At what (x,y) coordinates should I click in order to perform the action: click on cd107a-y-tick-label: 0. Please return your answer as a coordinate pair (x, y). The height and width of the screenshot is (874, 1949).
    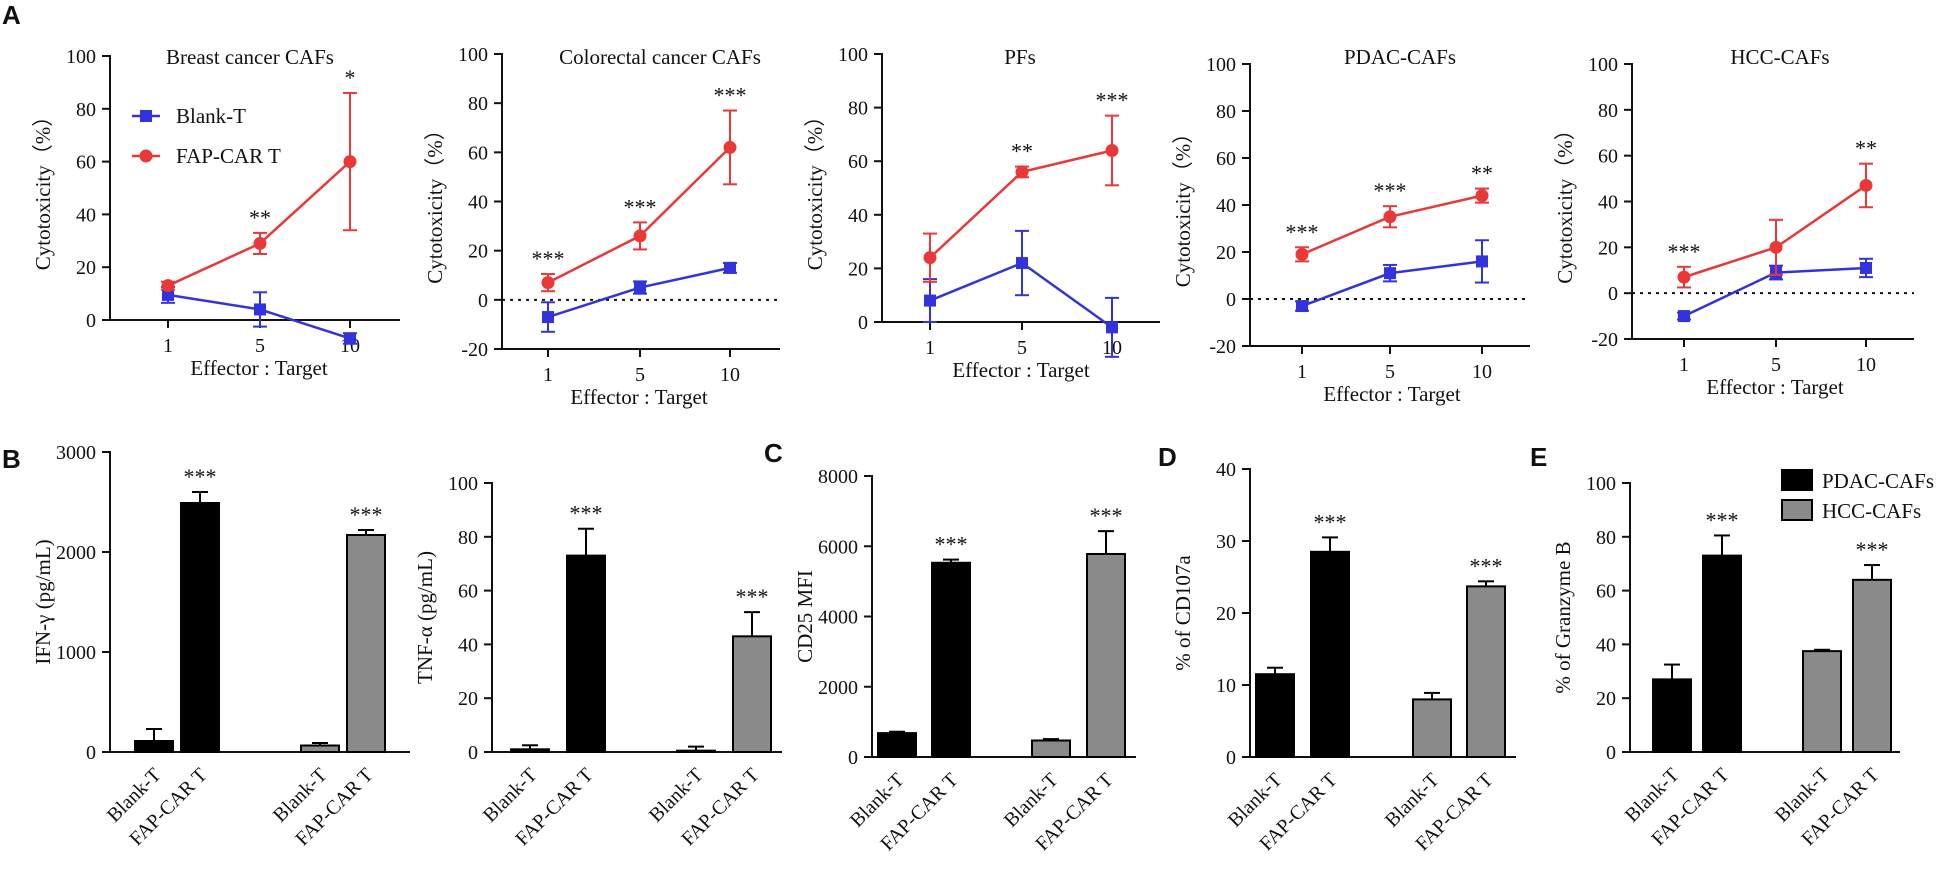
    Looking at the image, I should click on (1231, 758).